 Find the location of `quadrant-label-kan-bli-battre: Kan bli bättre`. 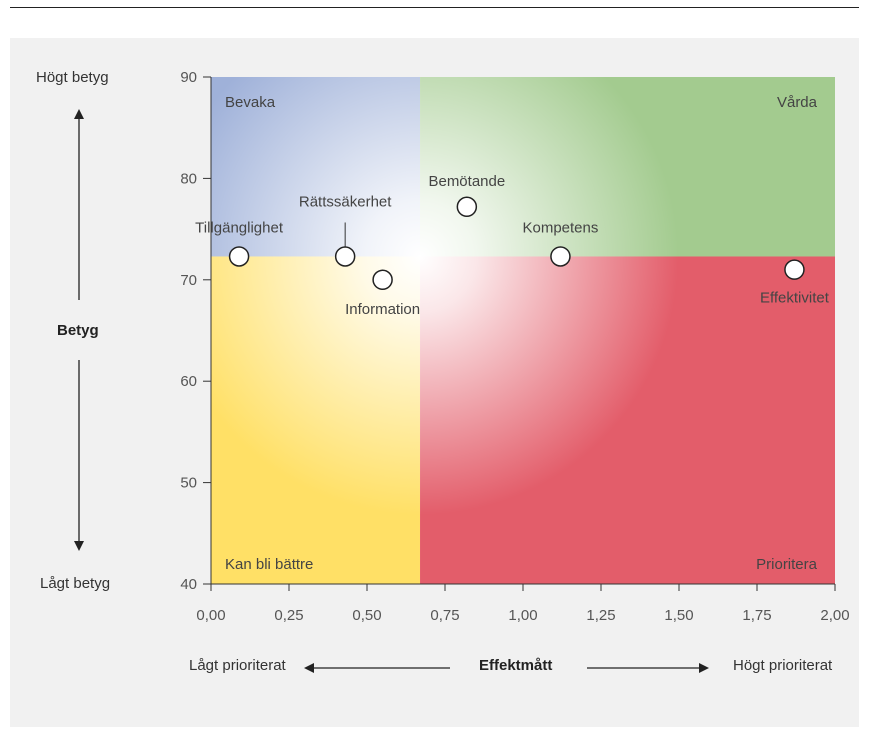

quadrant-label-kan-bli-battre: Kan bli bättre is located at coordinates (269, 564).